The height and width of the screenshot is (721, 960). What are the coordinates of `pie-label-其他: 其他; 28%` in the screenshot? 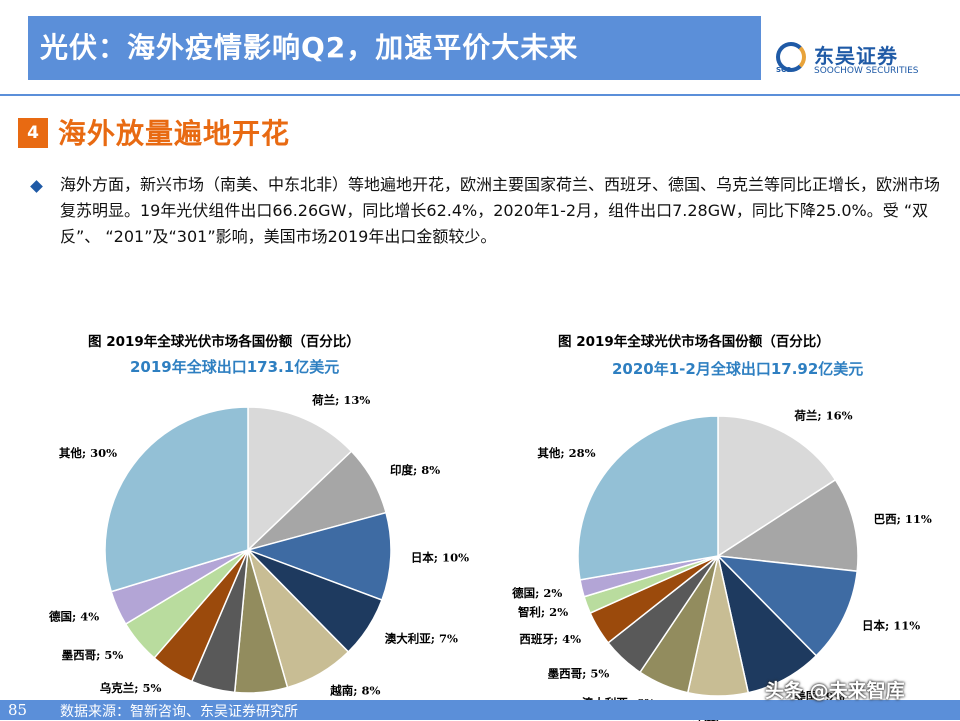 It's located at (566, 453).